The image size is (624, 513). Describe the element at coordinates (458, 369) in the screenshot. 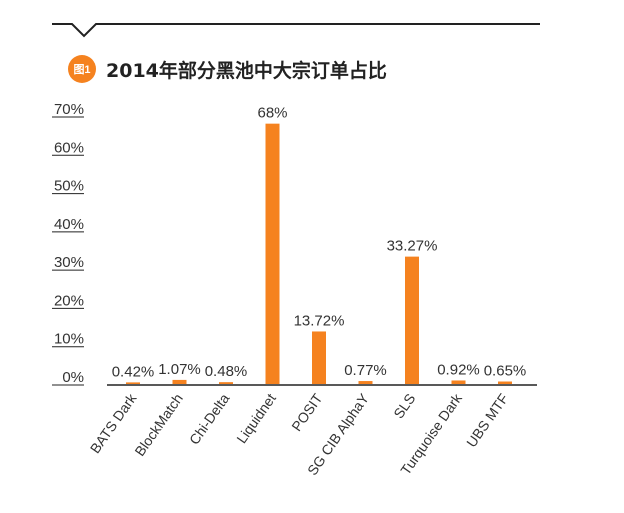

I see `data-label: 0.92%` at that location.